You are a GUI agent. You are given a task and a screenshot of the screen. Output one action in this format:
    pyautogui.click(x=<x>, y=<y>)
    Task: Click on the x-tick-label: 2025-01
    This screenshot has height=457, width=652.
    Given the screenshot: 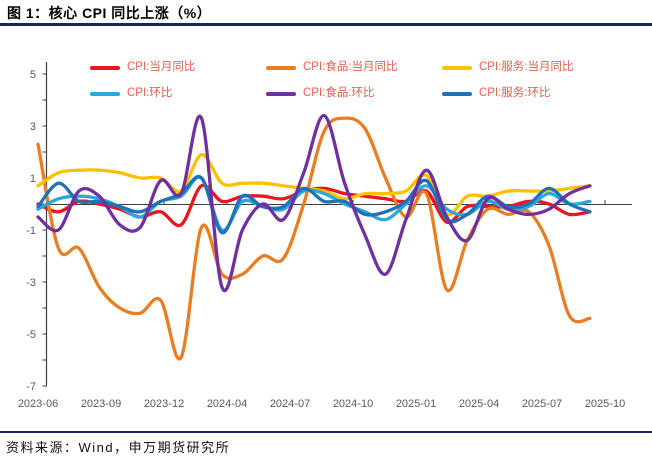 What is the action you would take?
    pyautogui.click(x=416, y=404)
    